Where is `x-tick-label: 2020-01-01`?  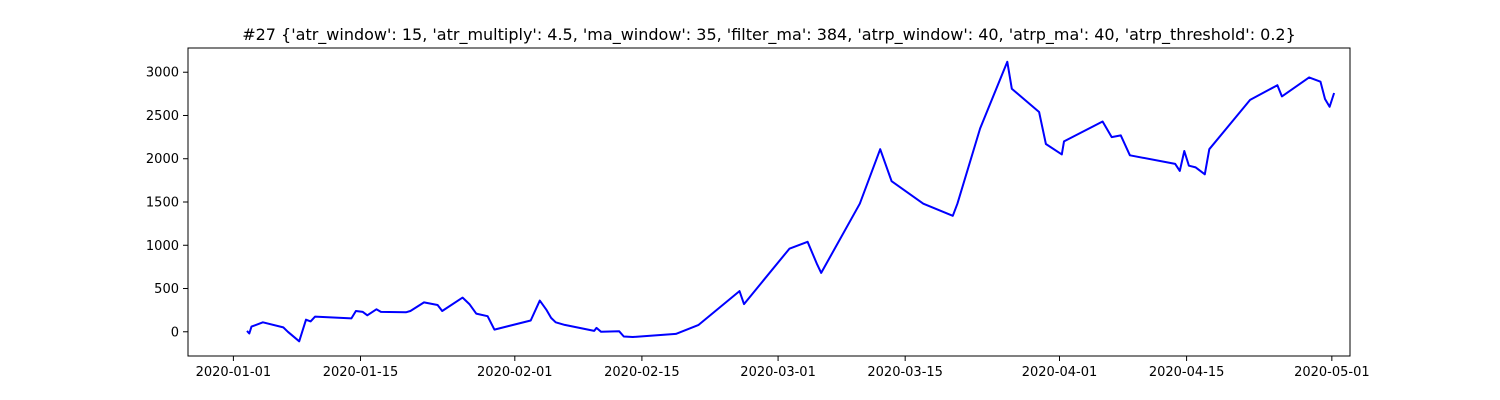
x-tick-label: 2020-01-01 is located at coordinates (234, 372).